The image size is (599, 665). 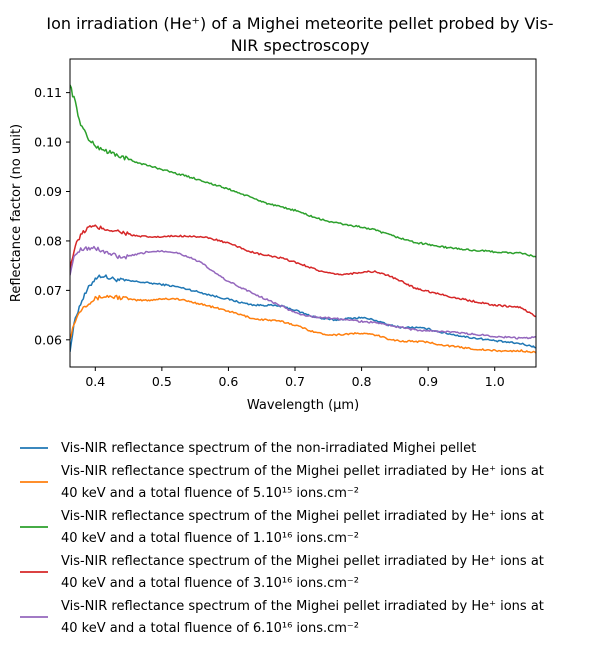 What do you see at coordinates (162, 381) in the screenshot?
I see `x-tick-label: 0.5` at bounding box center [162, 381].